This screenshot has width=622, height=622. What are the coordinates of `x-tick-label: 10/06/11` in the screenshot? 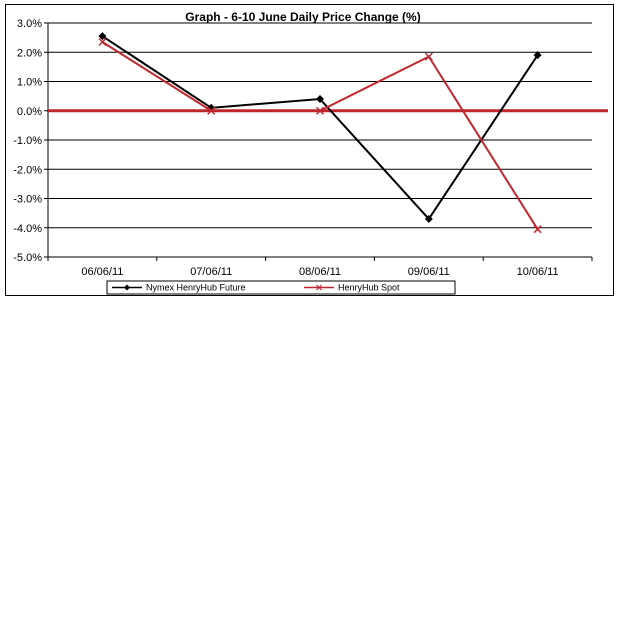 It's located at (538, 272).